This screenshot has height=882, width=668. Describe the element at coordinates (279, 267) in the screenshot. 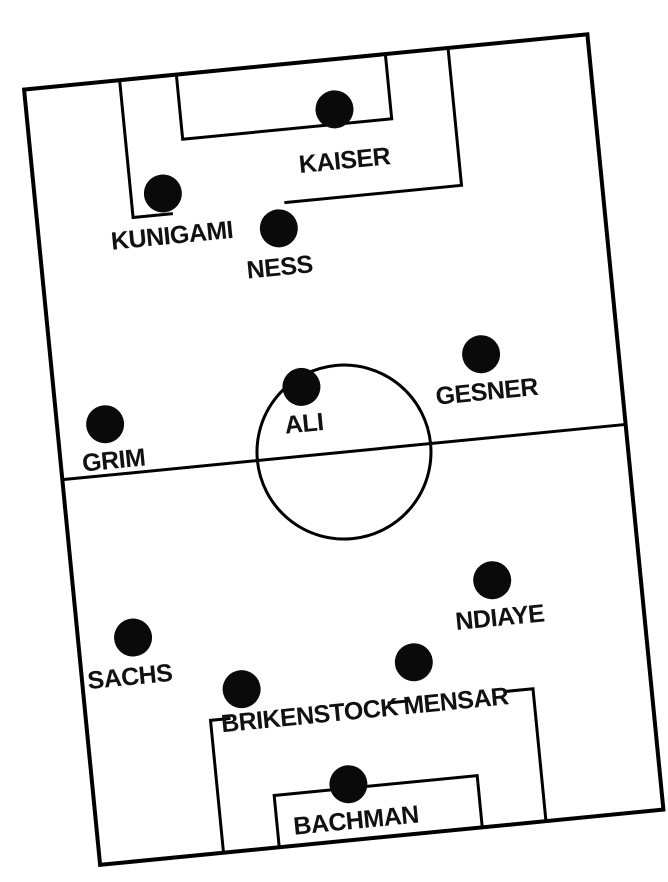

I see `player-name-label: NESS` at that location.